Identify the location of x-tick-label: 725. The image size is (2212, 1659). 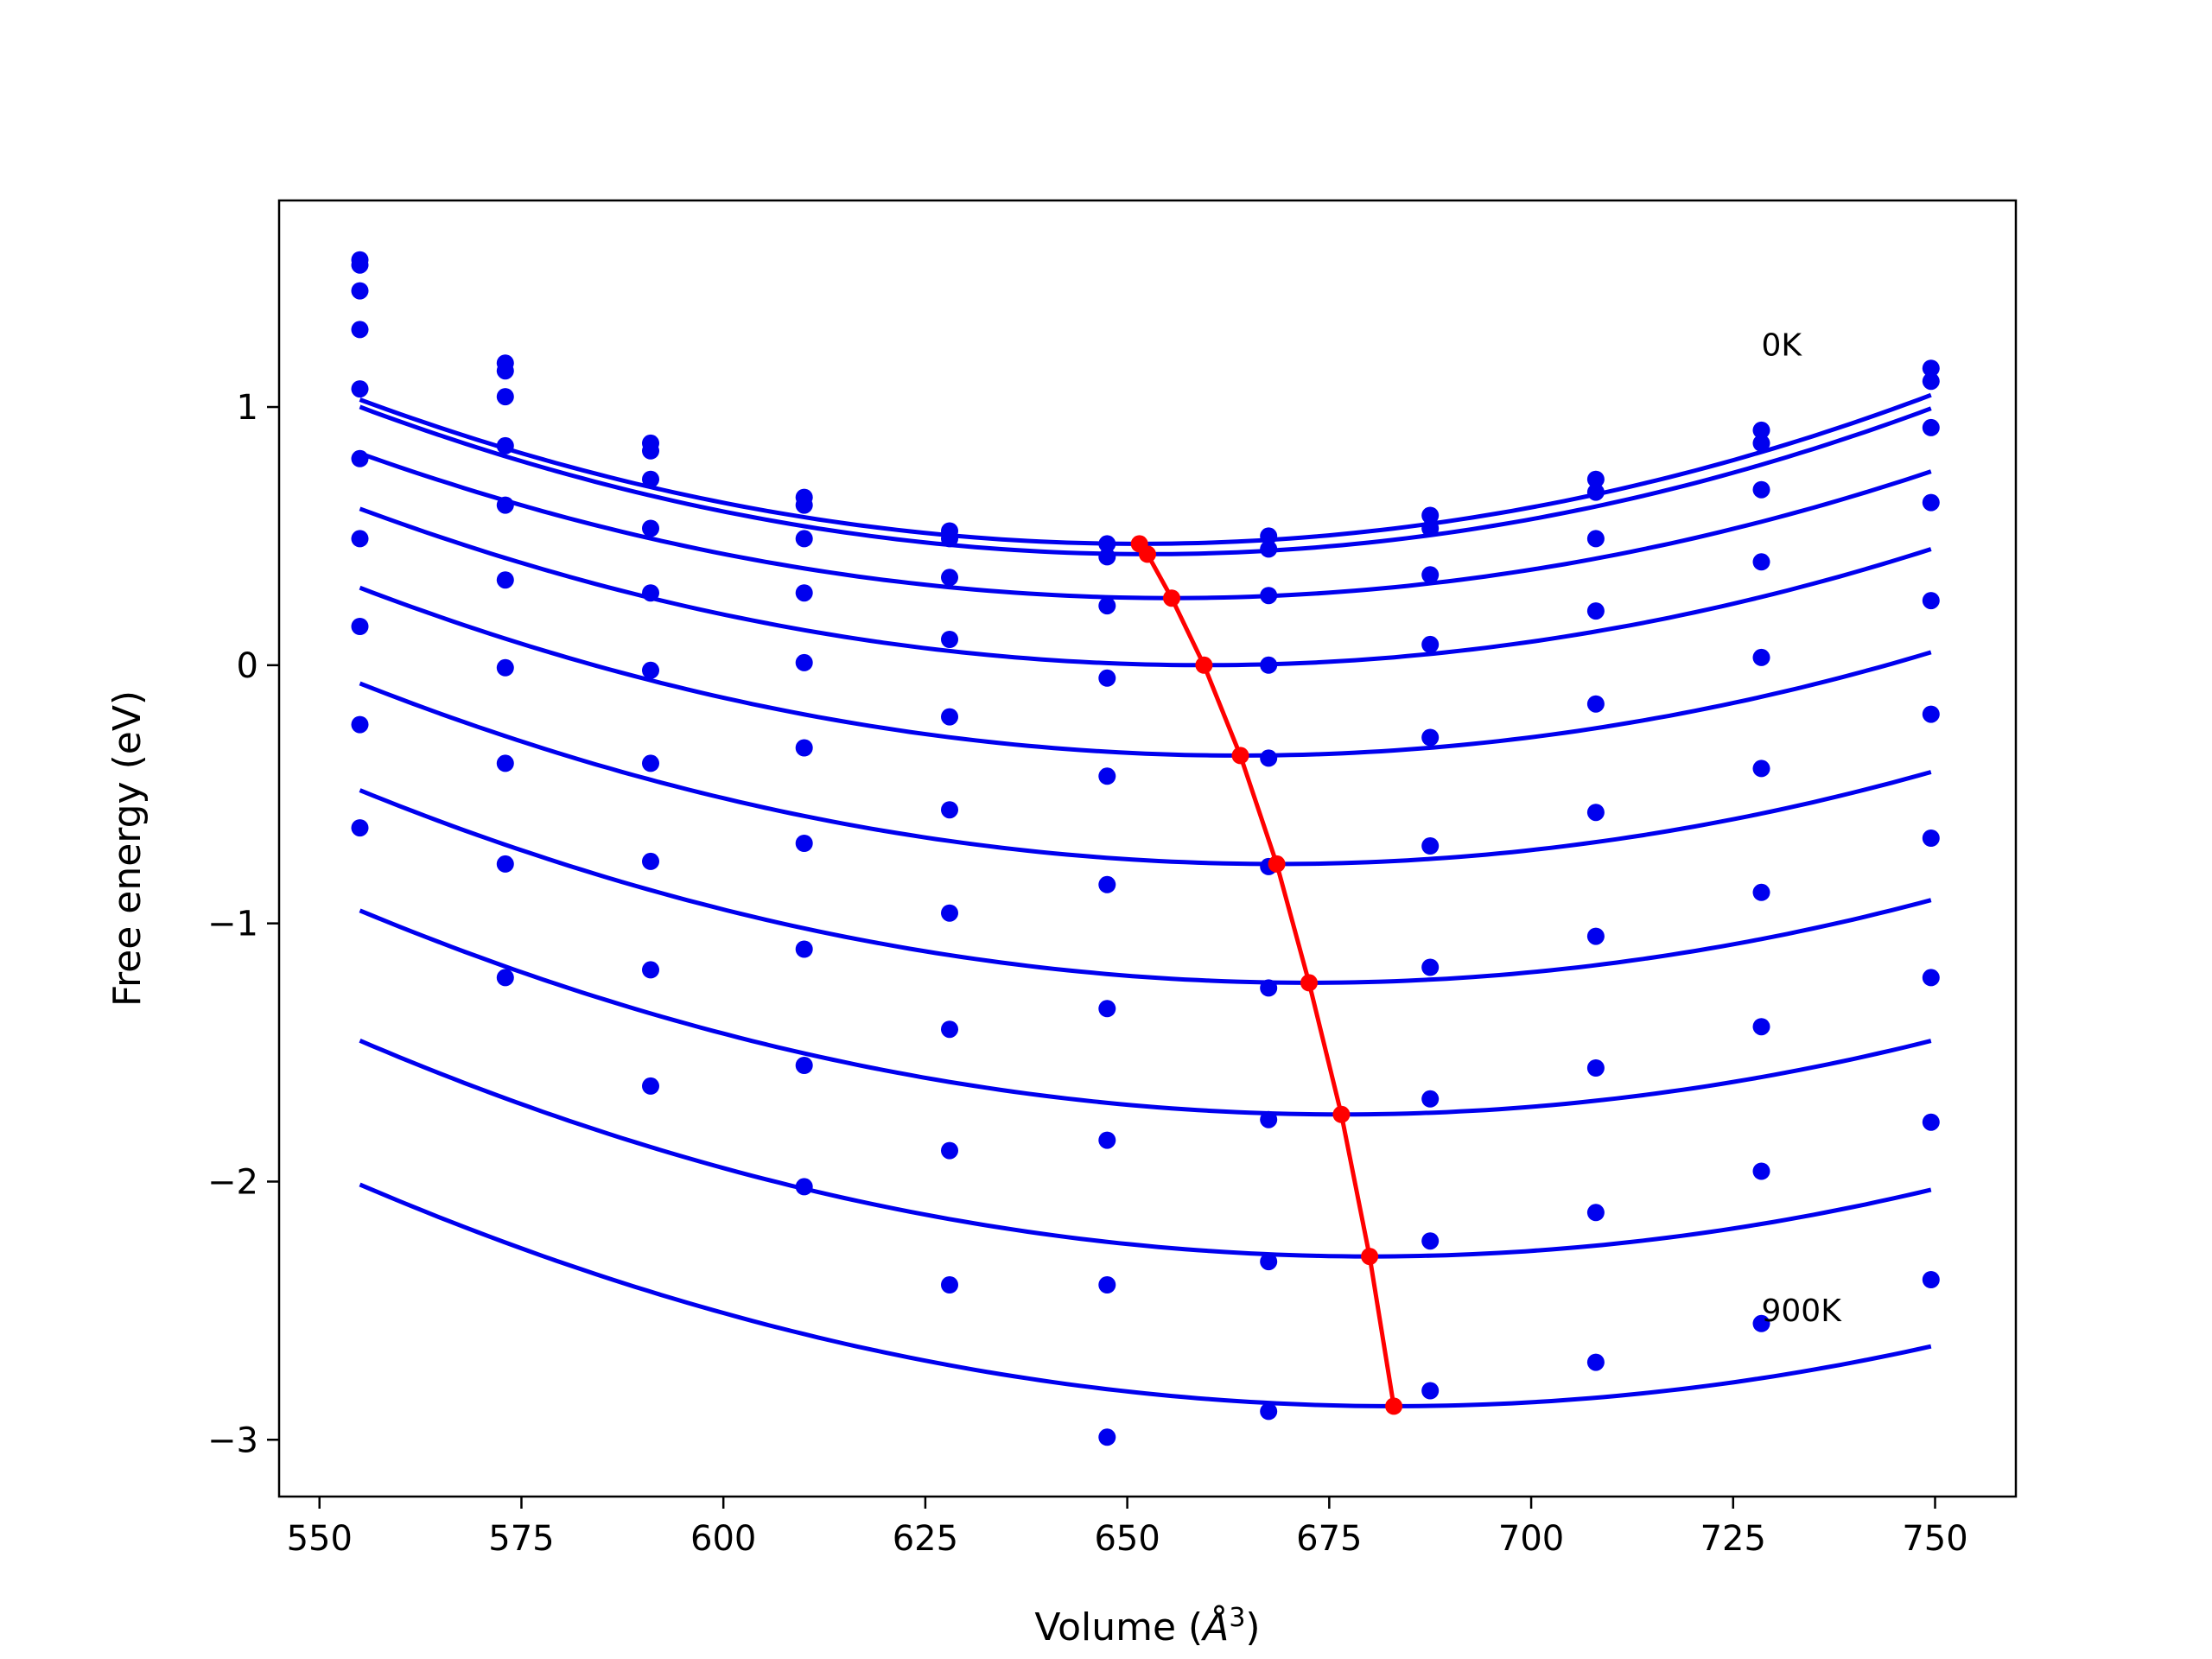
(1733, 1539).